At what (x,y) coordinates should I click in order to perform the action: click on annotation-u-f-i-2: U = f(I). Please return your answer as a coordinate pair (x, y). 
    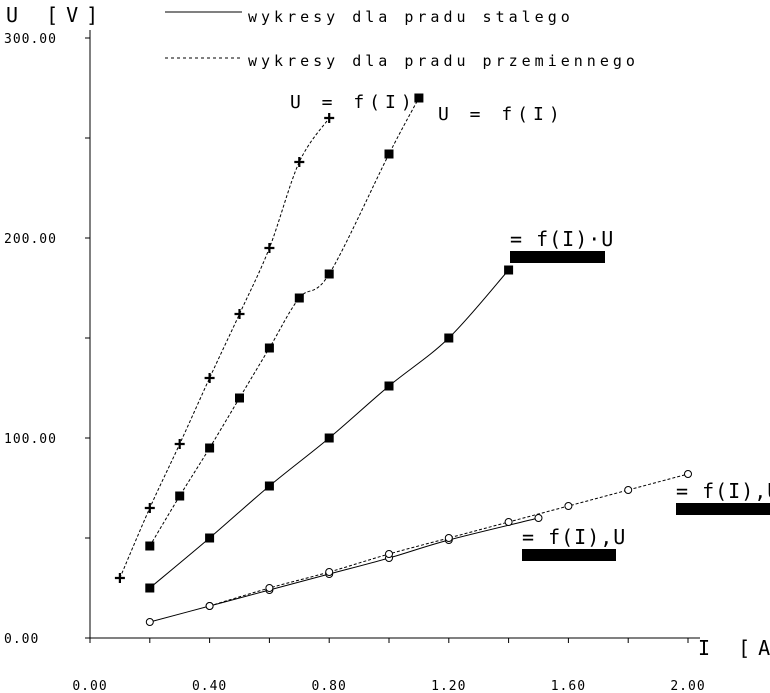
    Looking at the image, I should click on (501, 114).